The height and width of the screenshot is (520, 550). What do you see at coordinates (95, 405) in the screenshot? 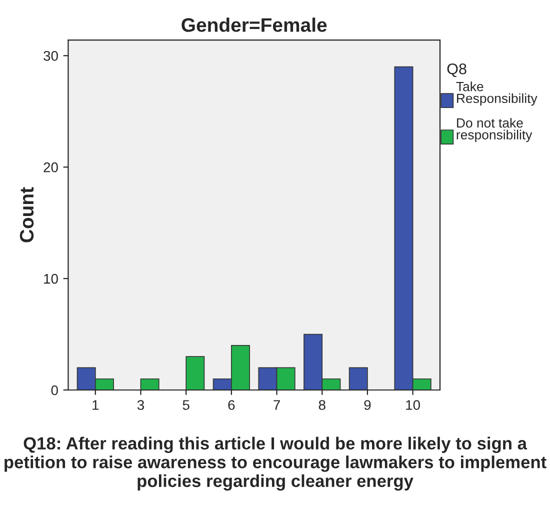
I see `x-tick-label: 1` at bounding box center [95, 405].